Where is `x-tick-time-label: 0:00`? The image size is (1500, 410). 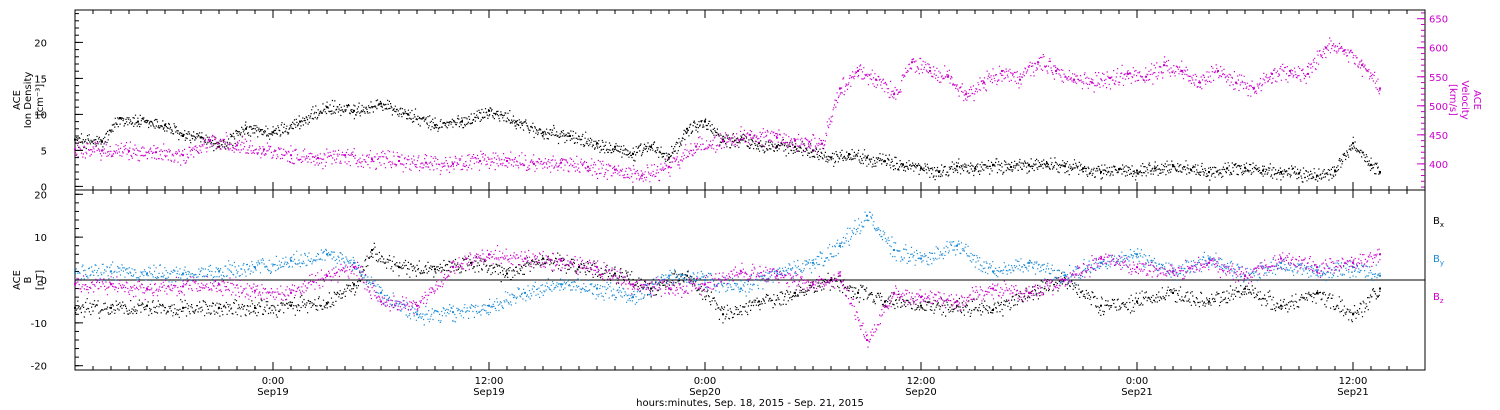 x-tick-time-label: 0:00 is located at coordinates (273, 381).